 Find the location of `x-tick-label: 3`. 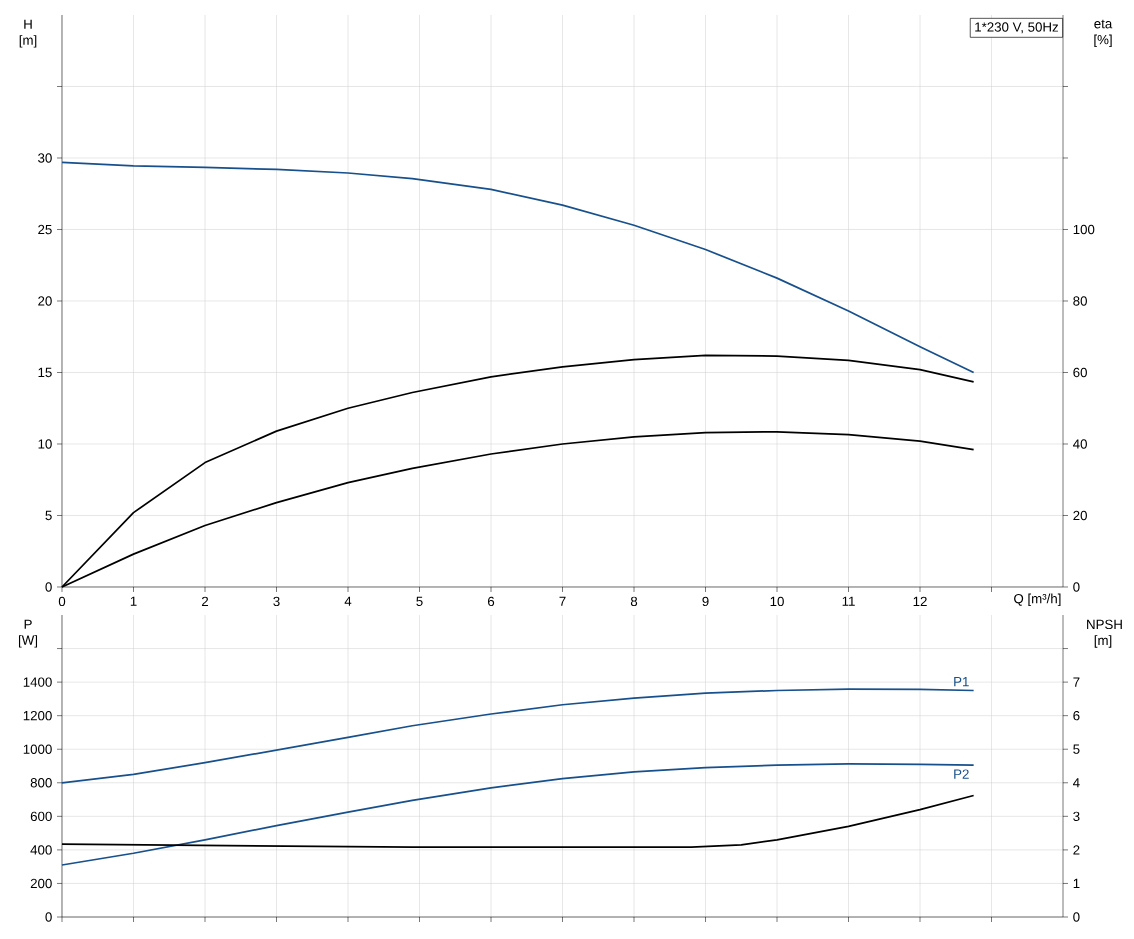

x-tick-label: 3 is located at coordinates (276, 601).